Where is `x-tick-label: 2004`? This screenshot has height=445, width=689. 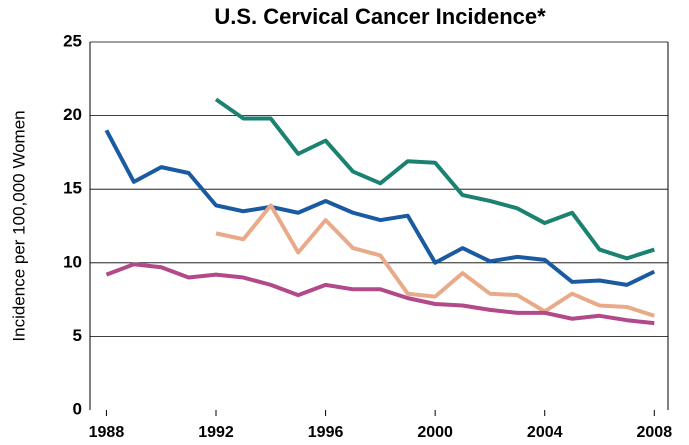
x-tick-label: 2004 is located at coordinates (545, 432).